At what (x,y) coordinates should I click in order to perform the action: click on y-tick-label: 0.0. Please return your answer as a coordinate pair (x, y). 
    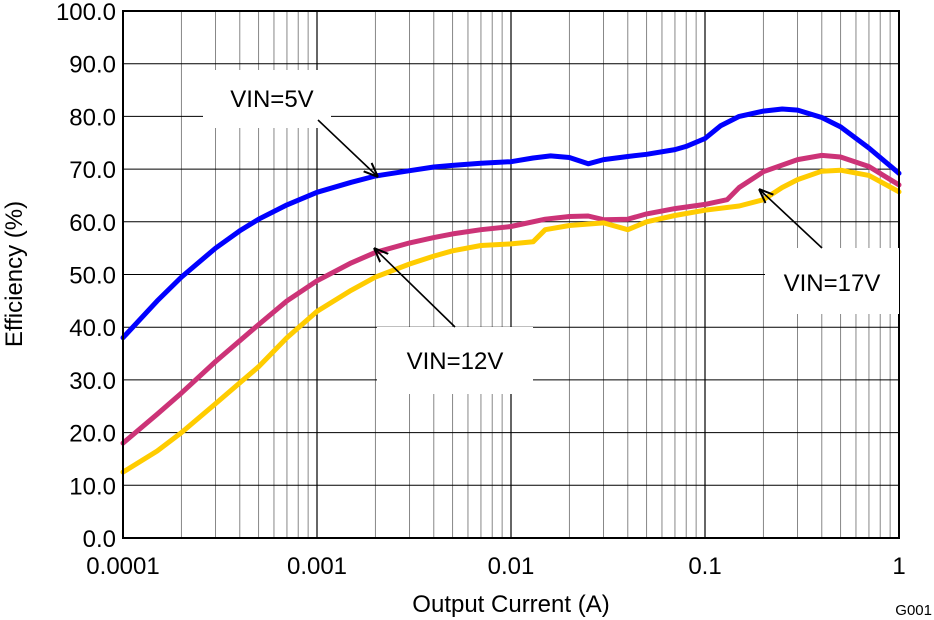
    Looking at the image, I should click on (99, 539).